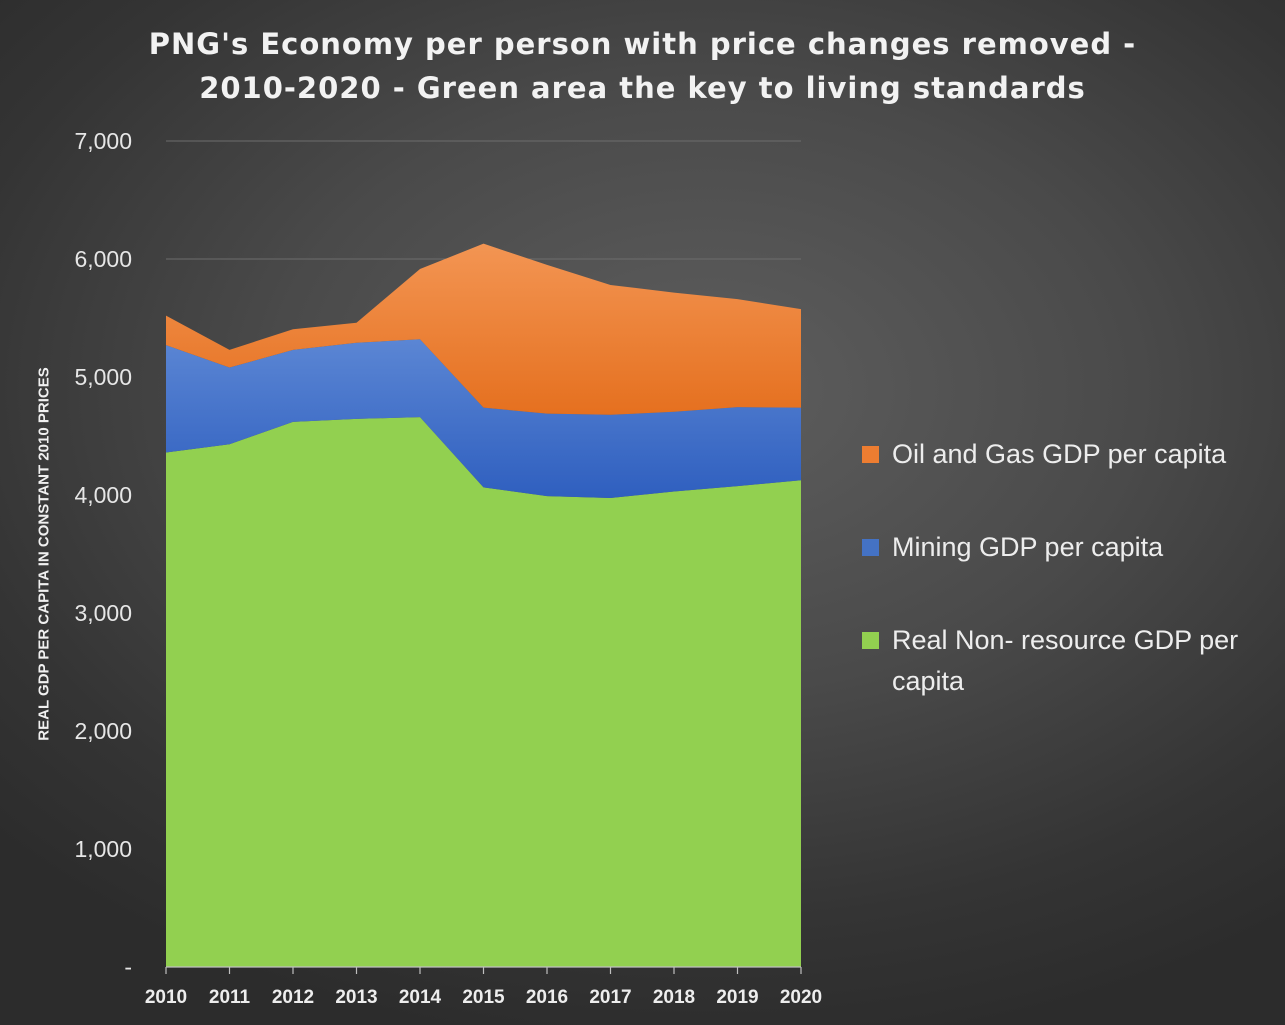  What do you see at coordinates (103, 141) in the screenshot?
I see `y-tick-label-7000: 7,000` at bounding box center [103, 141].